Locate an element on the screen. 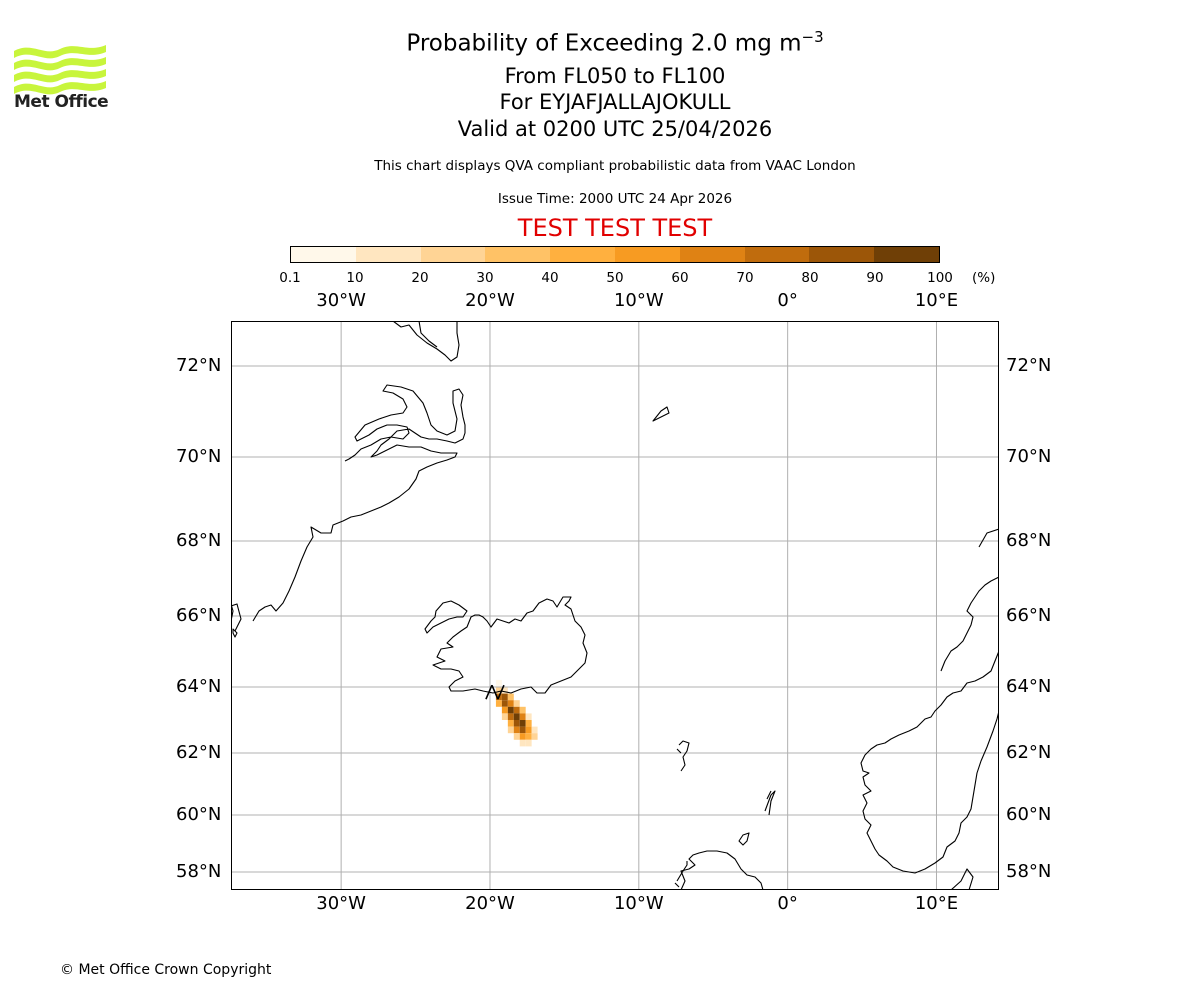 The image size is (1200, 1000). lon-label-top: 10°W is located at coordinates (638, 300).